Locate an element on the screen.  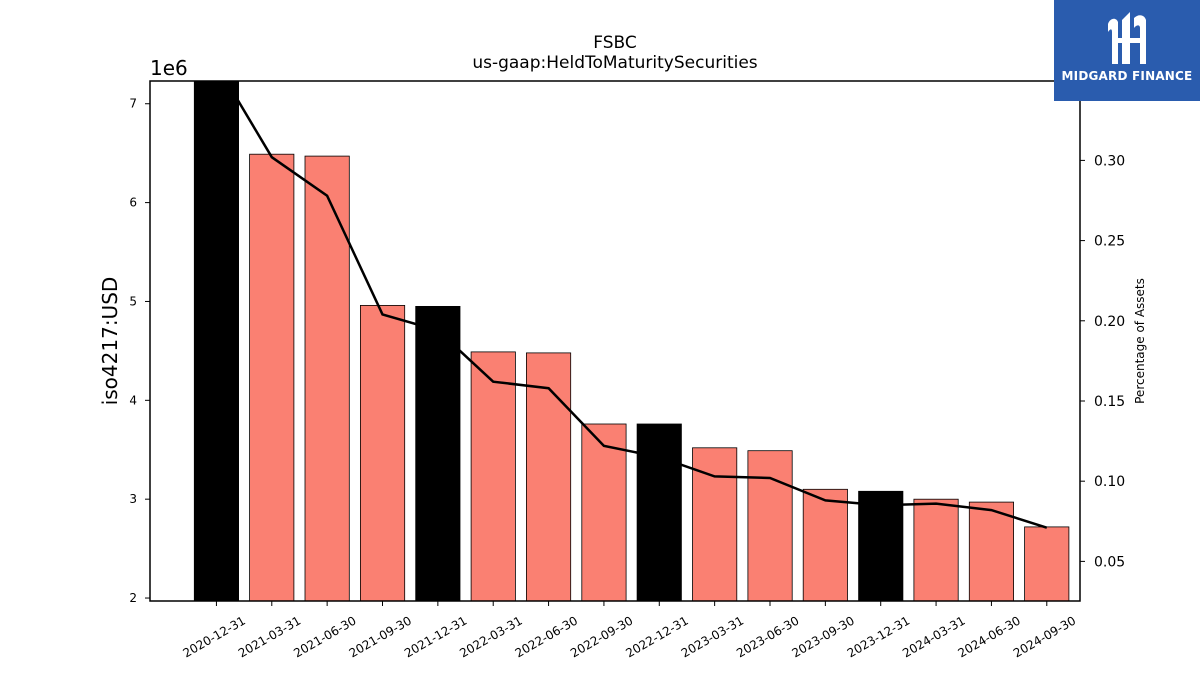
logo-text: MIDGARD FINANCE is located at coordinates (1127, 76).